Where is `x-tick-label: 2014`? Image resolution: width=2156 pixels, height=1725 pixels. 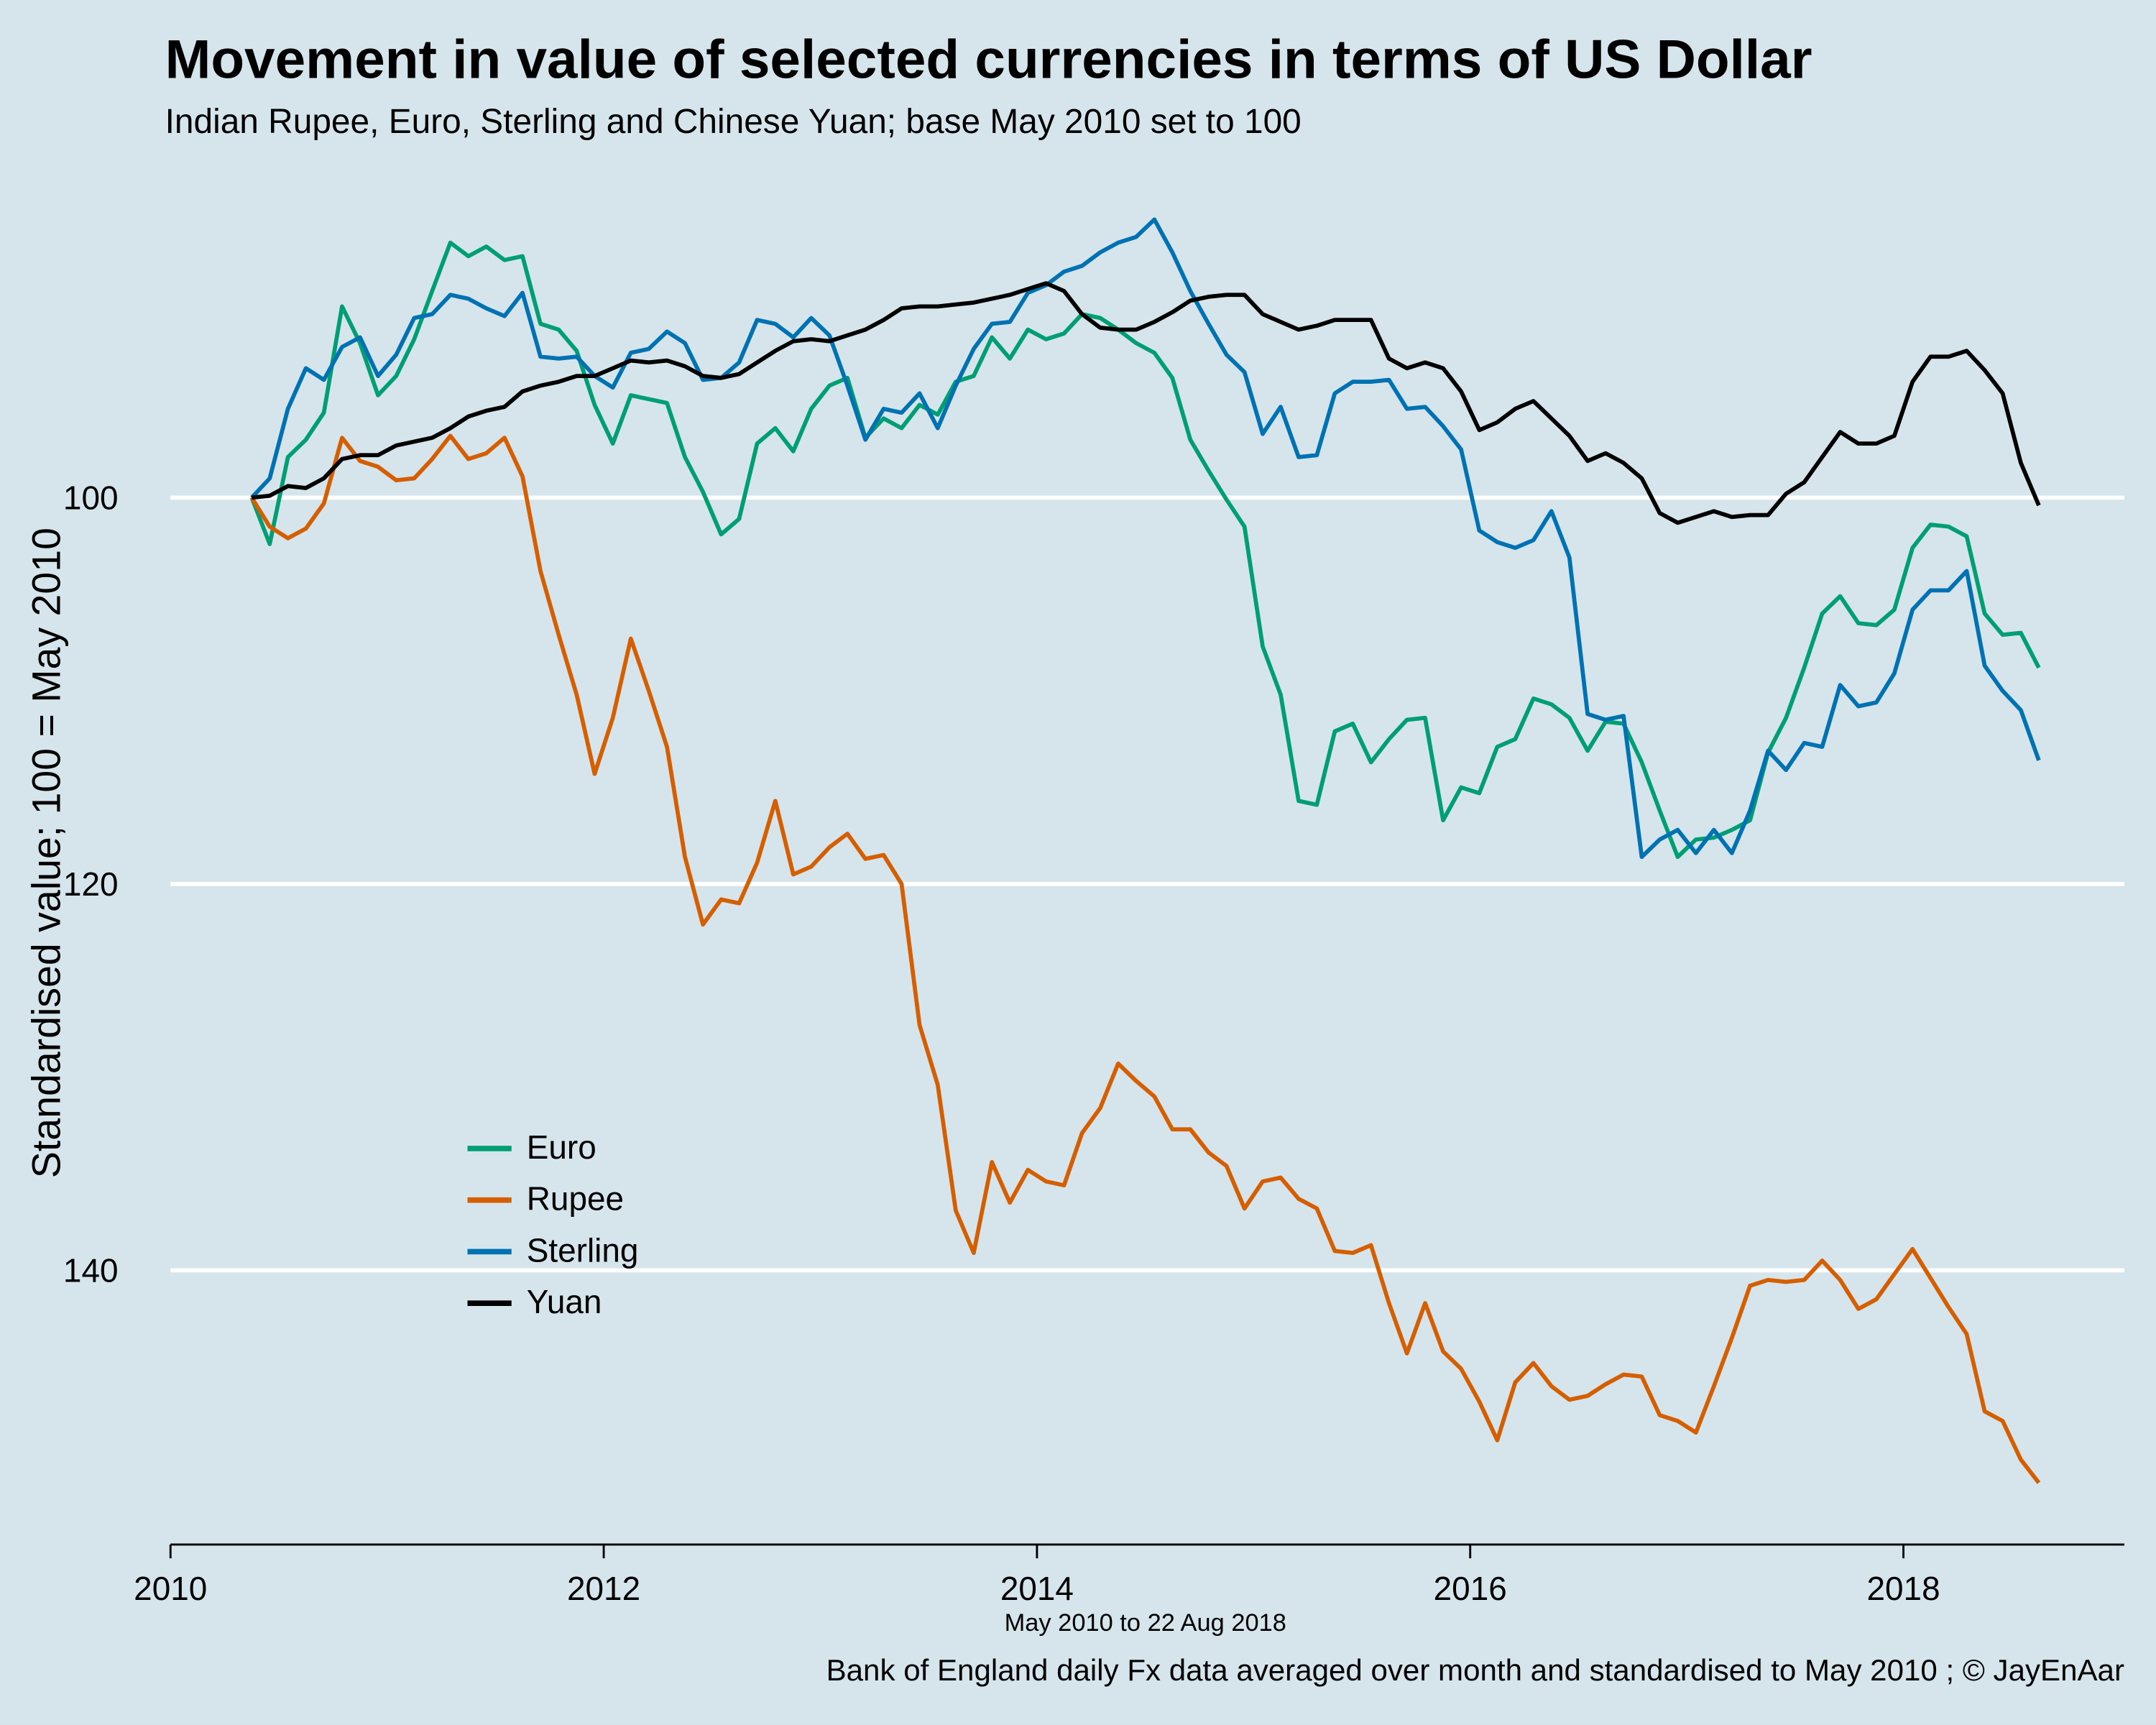
x-tick-label: 2014 is located at coordinates (1037, 1588).